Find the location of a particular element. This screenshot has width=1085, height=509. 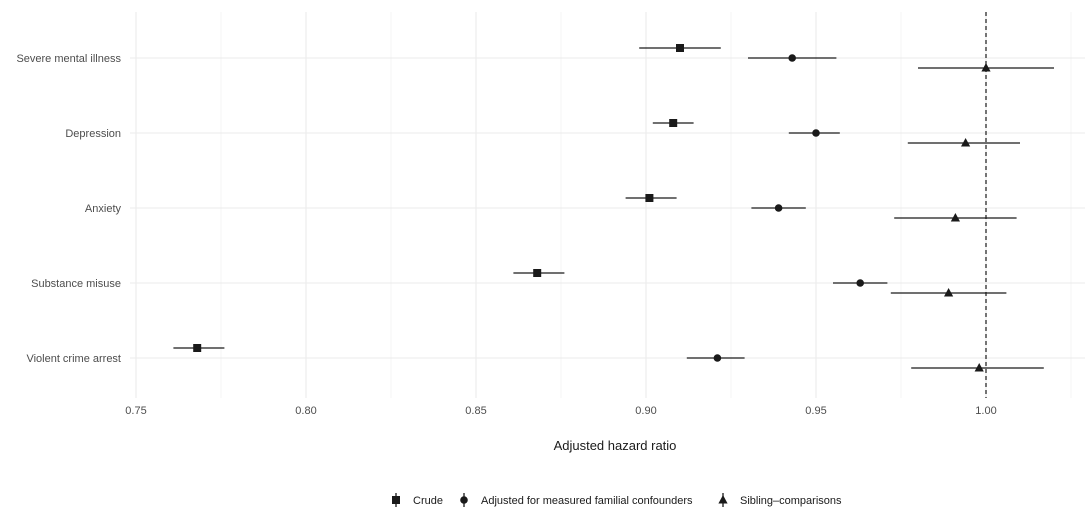

x-axis-title: Adjusted hazard ratio is located at coordinates (615, 445).